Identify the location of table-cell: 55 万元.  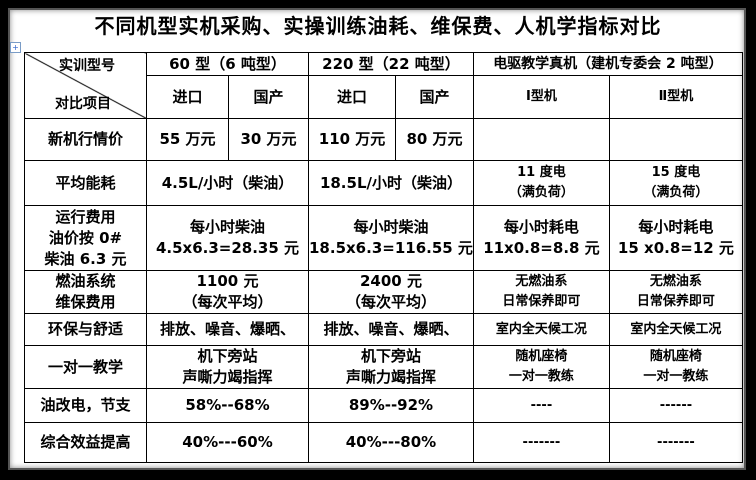
(187, 139).